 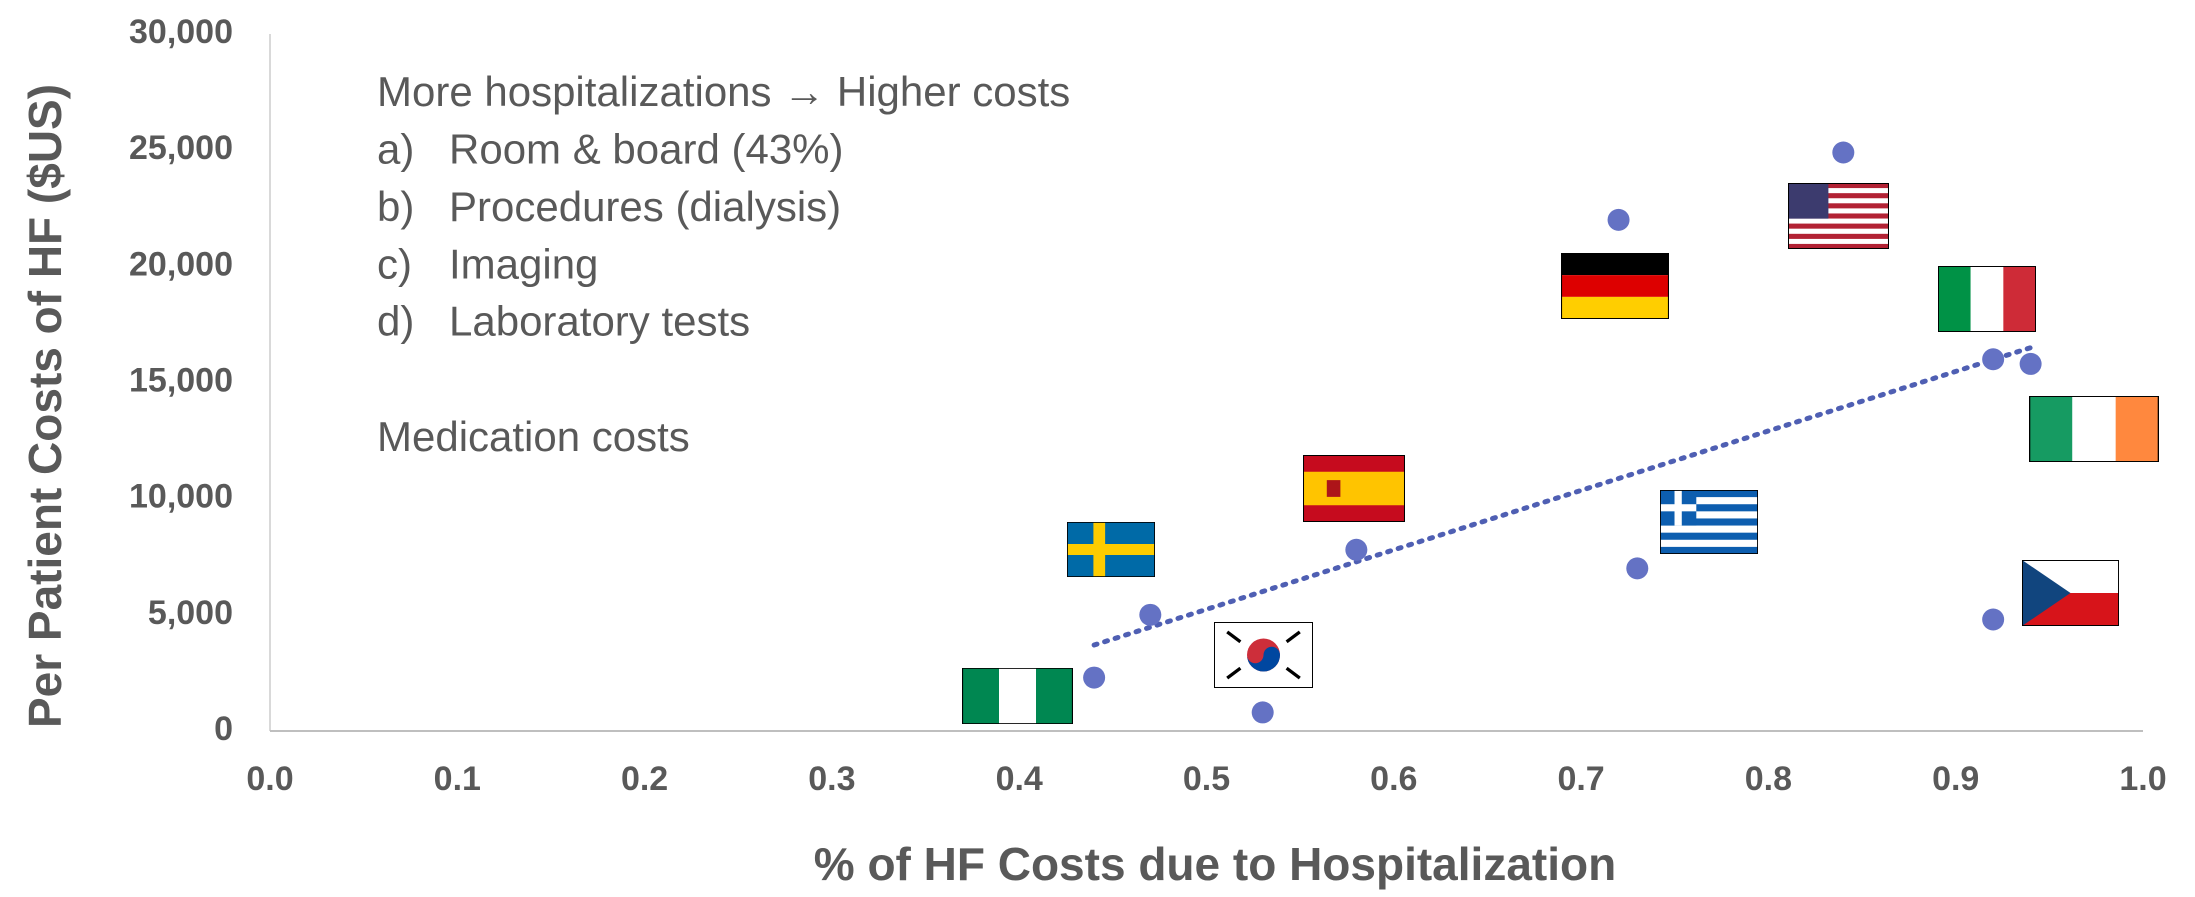 What do you see at coordinates (181, 380) in the screenshot?
I see `y-tick-label: 15,000` at bounding box center [181, 380].